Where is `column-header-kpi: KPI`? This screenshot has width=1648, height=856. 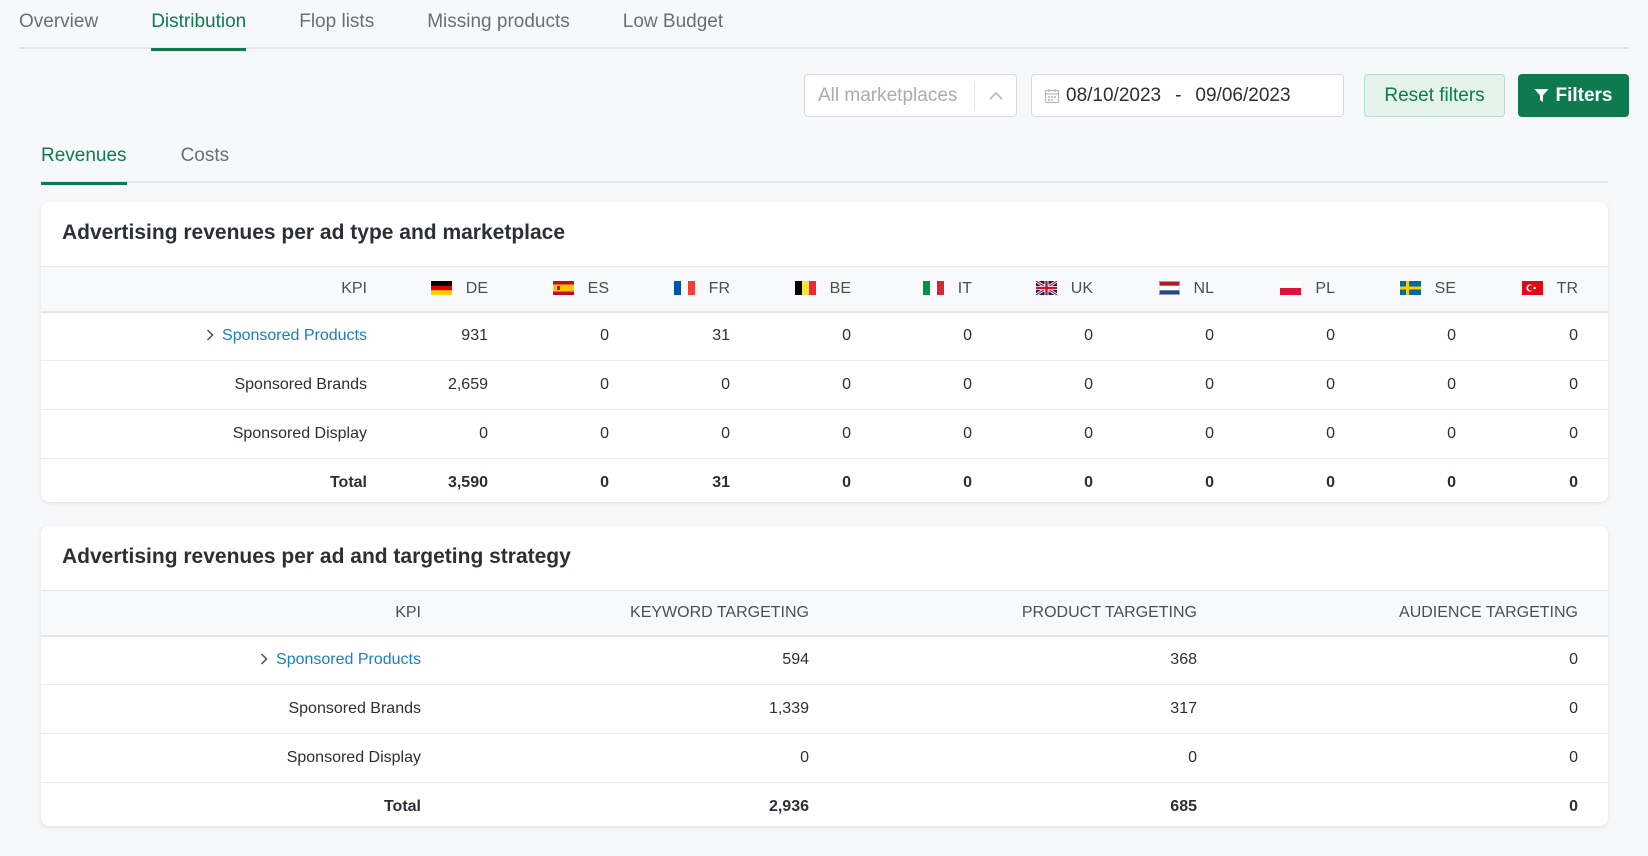
column-header-kpi: KPI is located at coordinates (354, 288).